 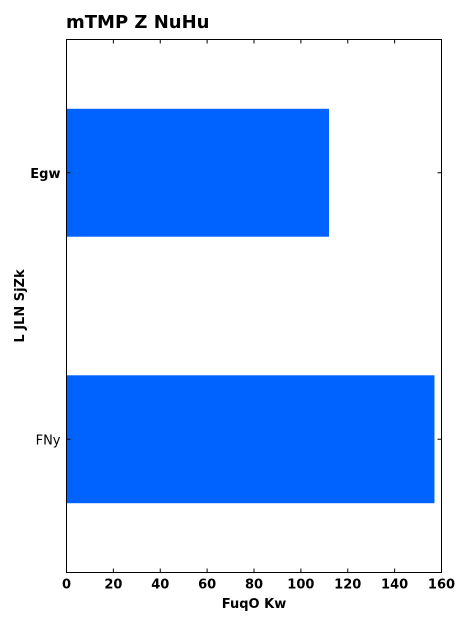 What do you see at coordinates (137, 22) in the screenshot?
I see `chart-title: mTMP Z NuHu` at bounding box center [137, 22].